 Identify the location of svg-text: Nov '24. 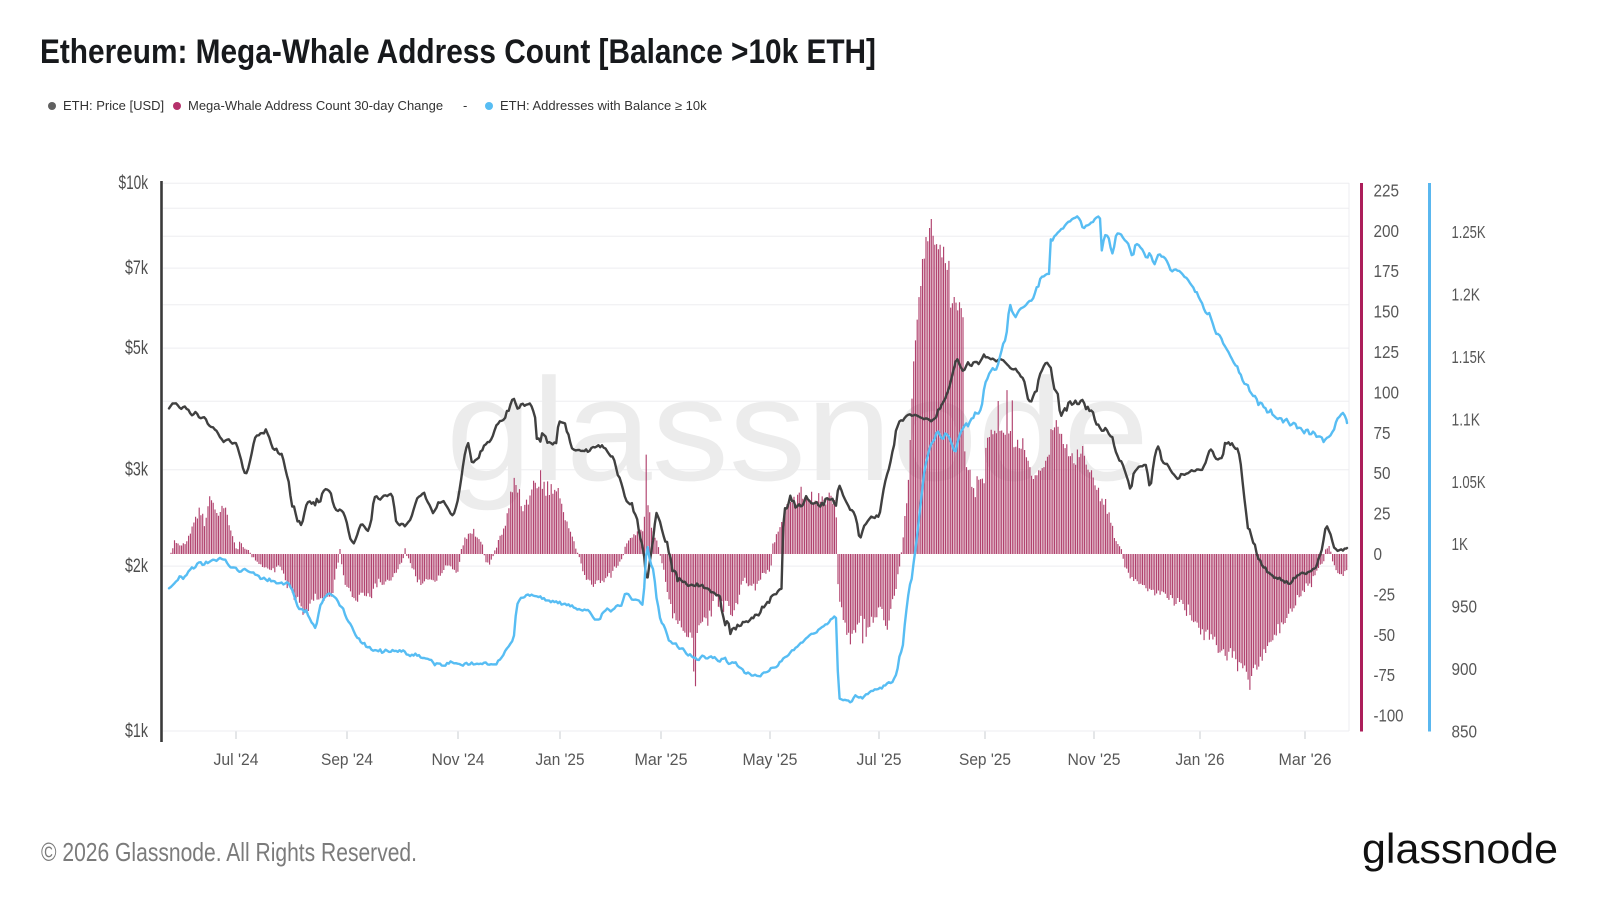
(458, 759).